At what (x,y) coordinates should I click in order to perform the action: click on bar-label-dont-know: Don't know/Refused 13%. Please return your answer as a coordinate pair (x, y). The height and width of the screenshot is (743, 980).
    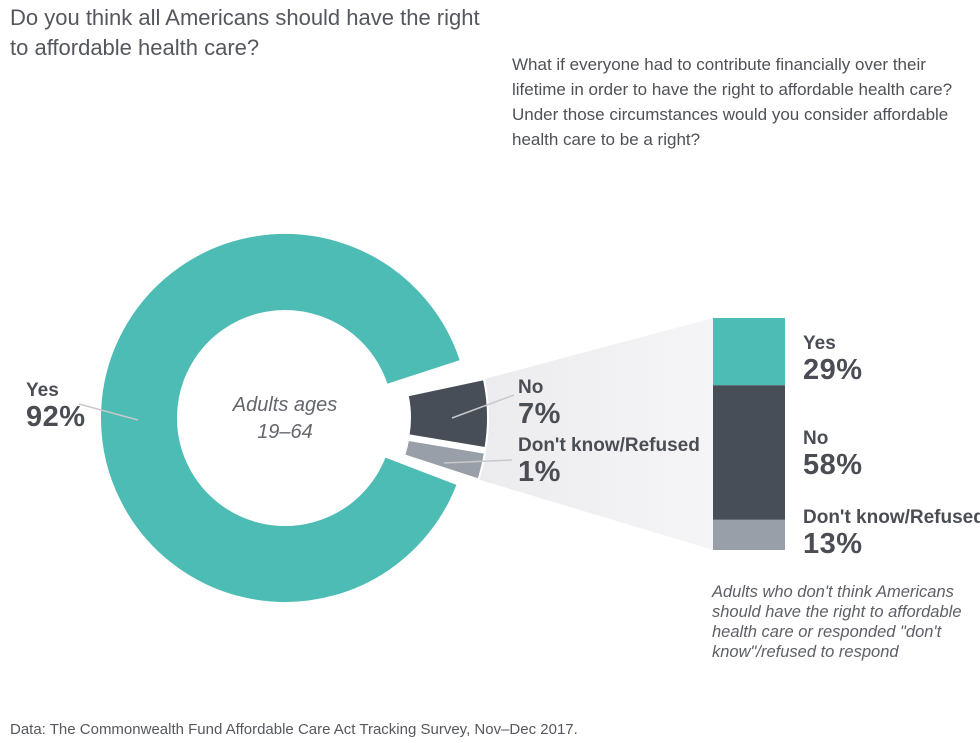
    Looking at the image, I should click on (891, 533).